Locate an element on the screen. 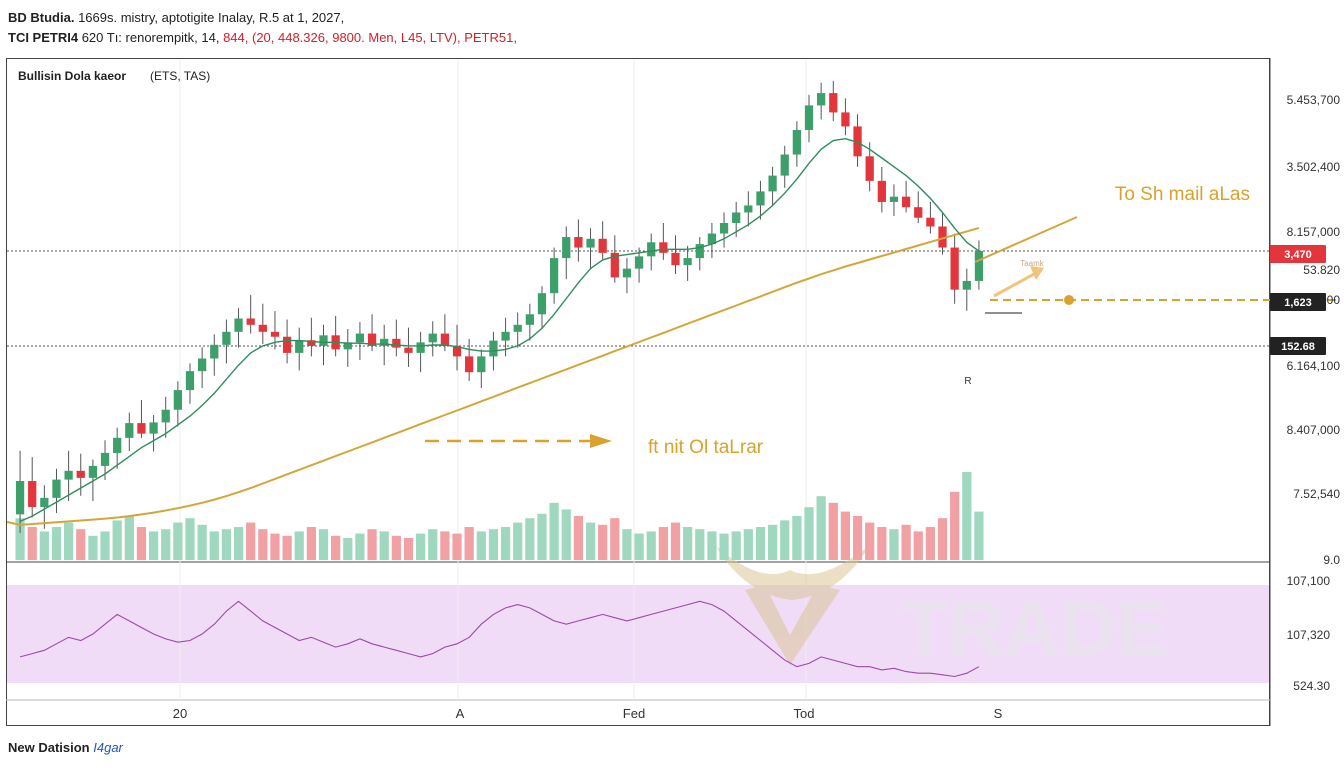 This screenshot has height=768, width=1344. y-tick-label: 3.502,400 is located at coordinates (1314, 167).